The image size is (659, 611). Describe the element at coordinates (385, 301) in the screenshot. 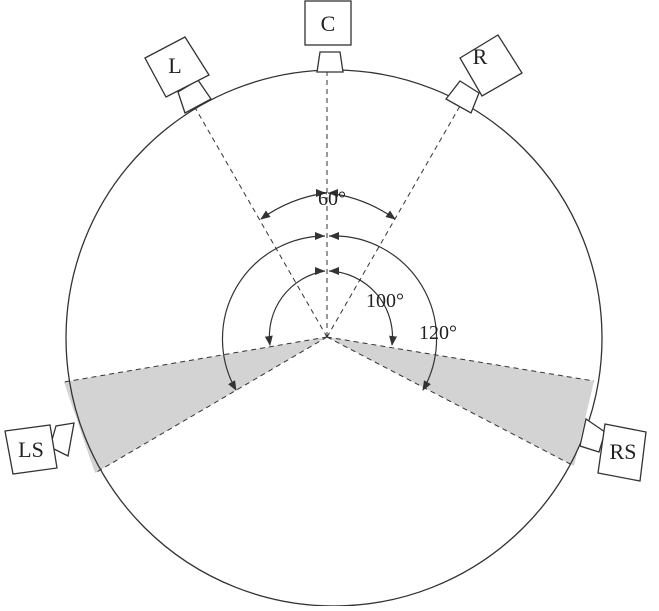

I see `angle-label-100: 100°` at that location.